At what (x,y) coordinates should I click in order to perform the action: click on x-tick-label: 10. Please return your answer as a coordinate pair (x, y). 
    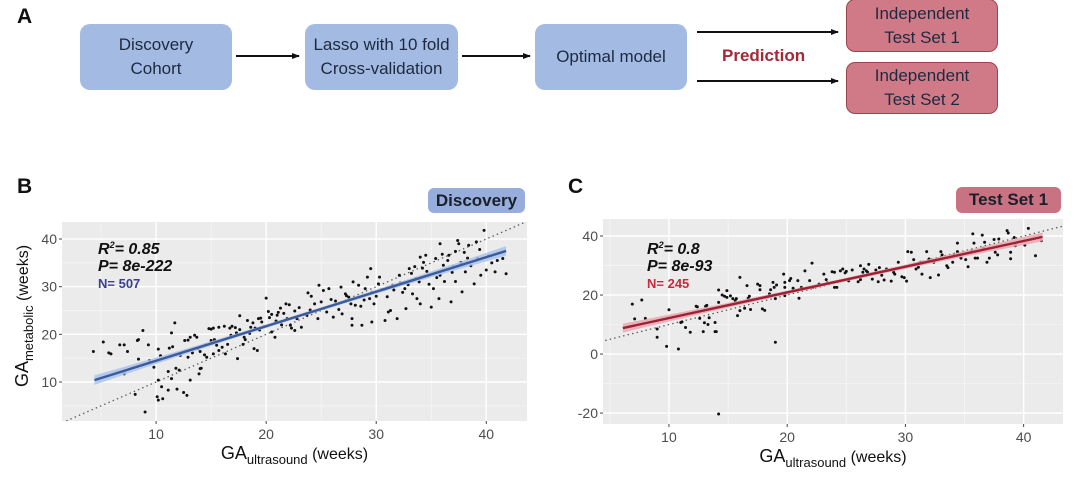
    Looking at the image, I should click on (156, 434).